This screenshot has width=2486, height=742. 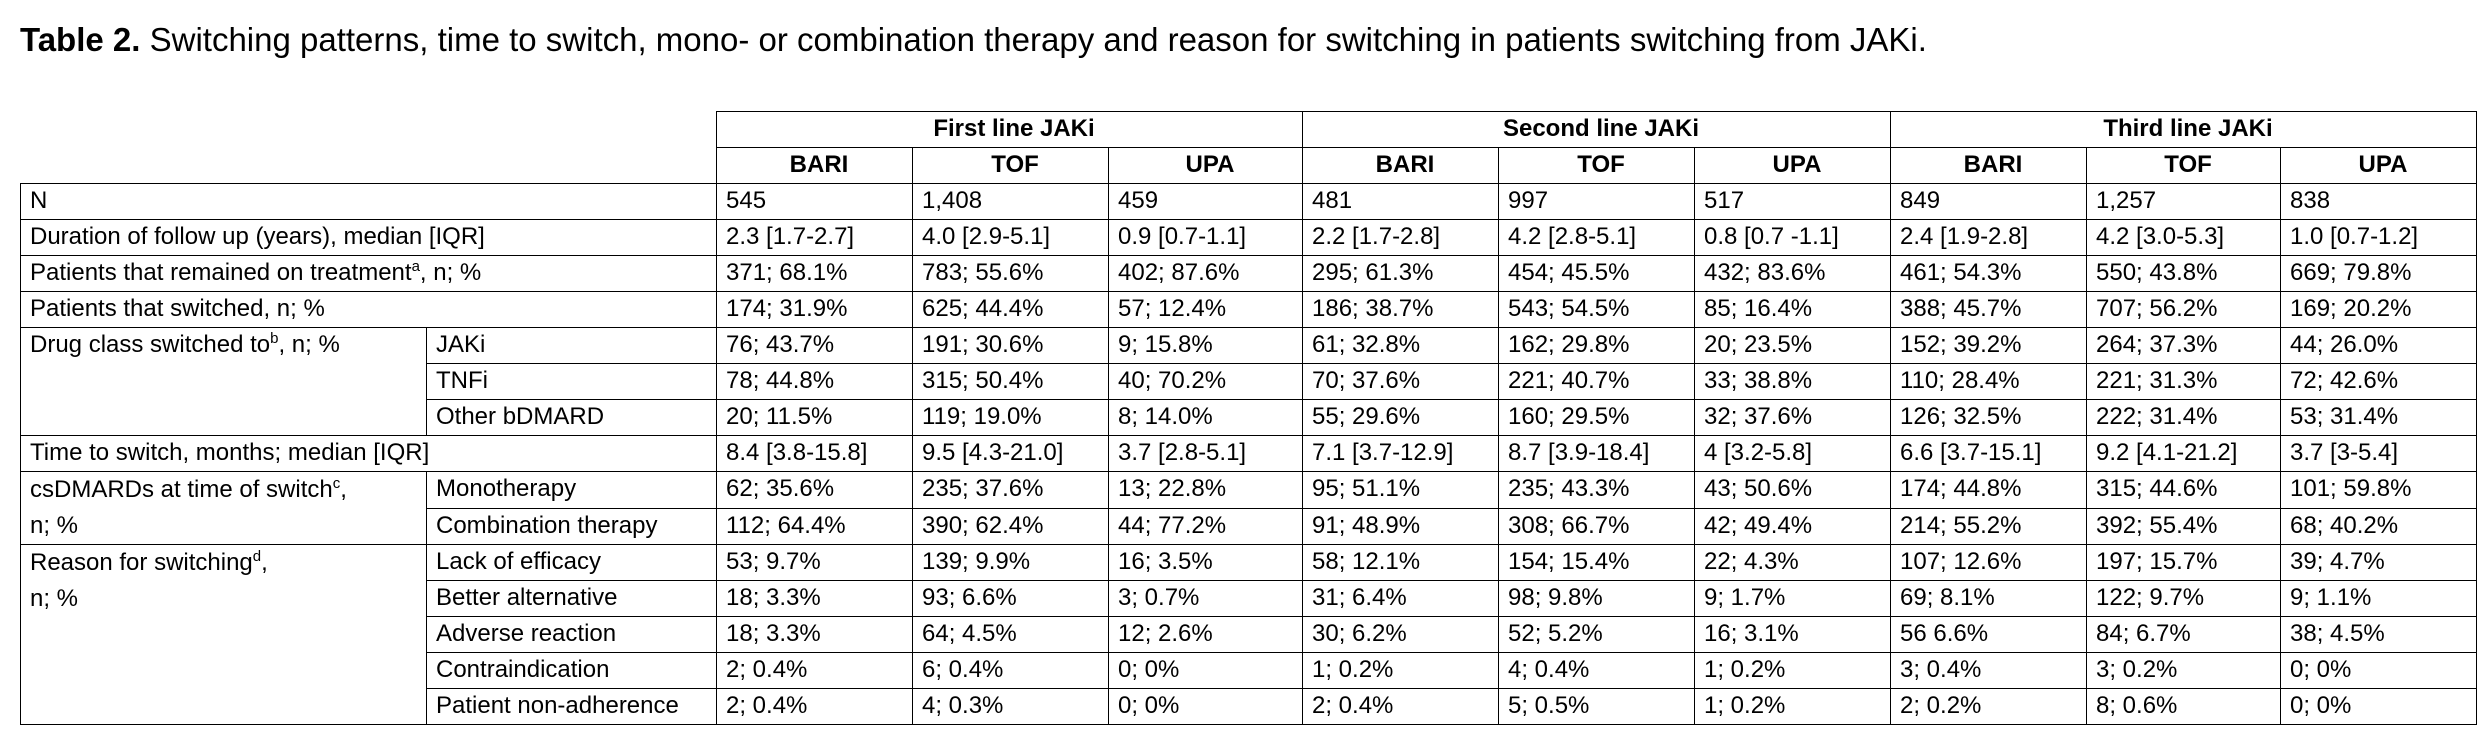 What do you see at coordinates (1010, 562) in the screenshot?
I see `table-cell: 139; 9.9%` at bounding box center [1010, 562].